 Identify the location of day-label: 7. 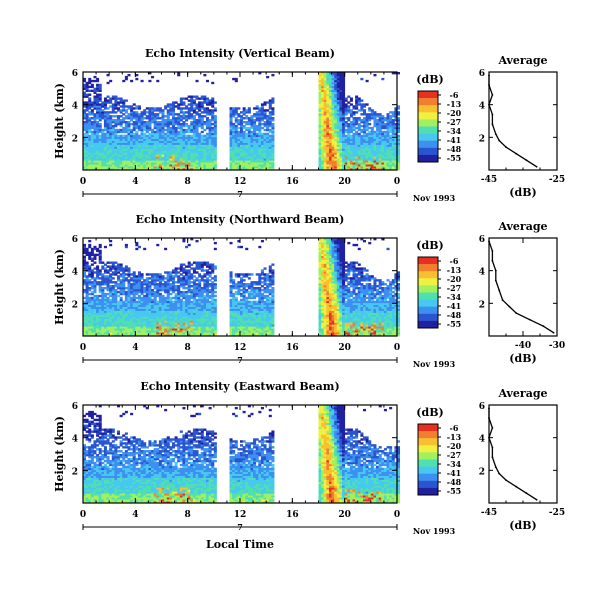
(240, 194).